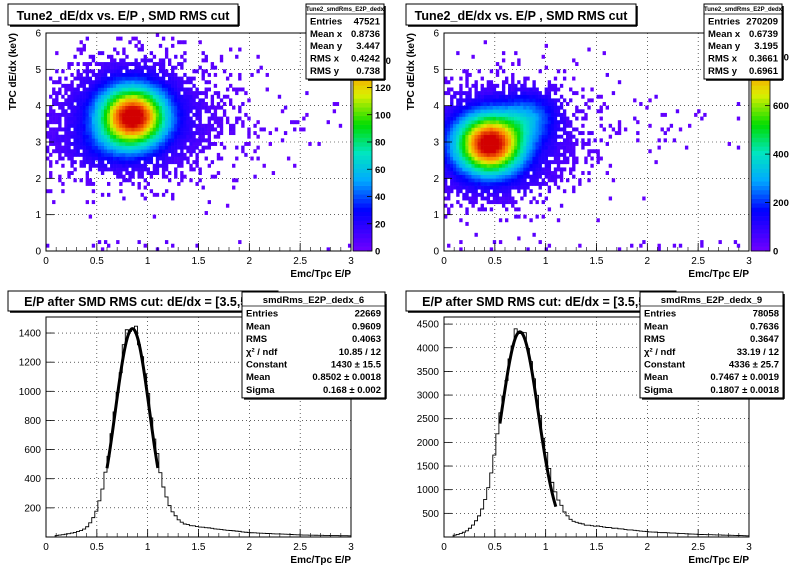 This screenshot has height=572, width=796. I want to click on stats-row-name: Mean y, so click(326, 46).